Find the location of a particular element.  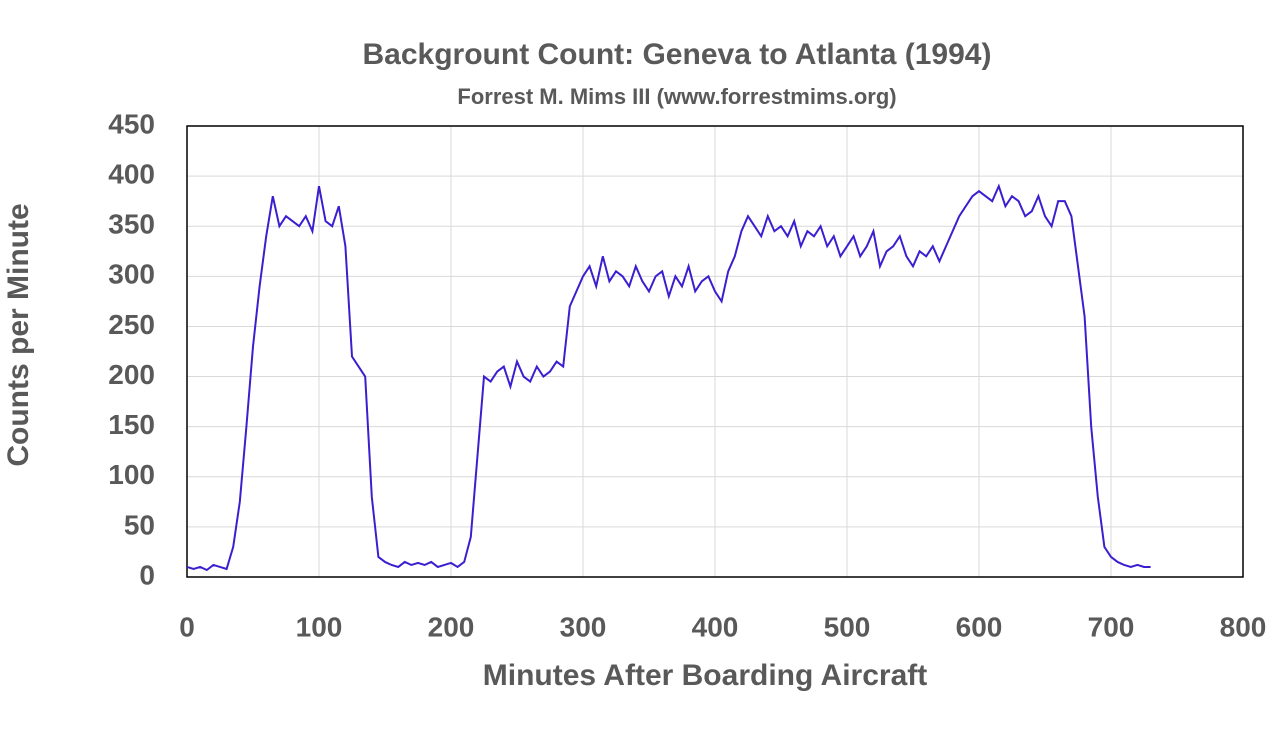

y-tick-label: 100 is located at coordinates (131, 474).